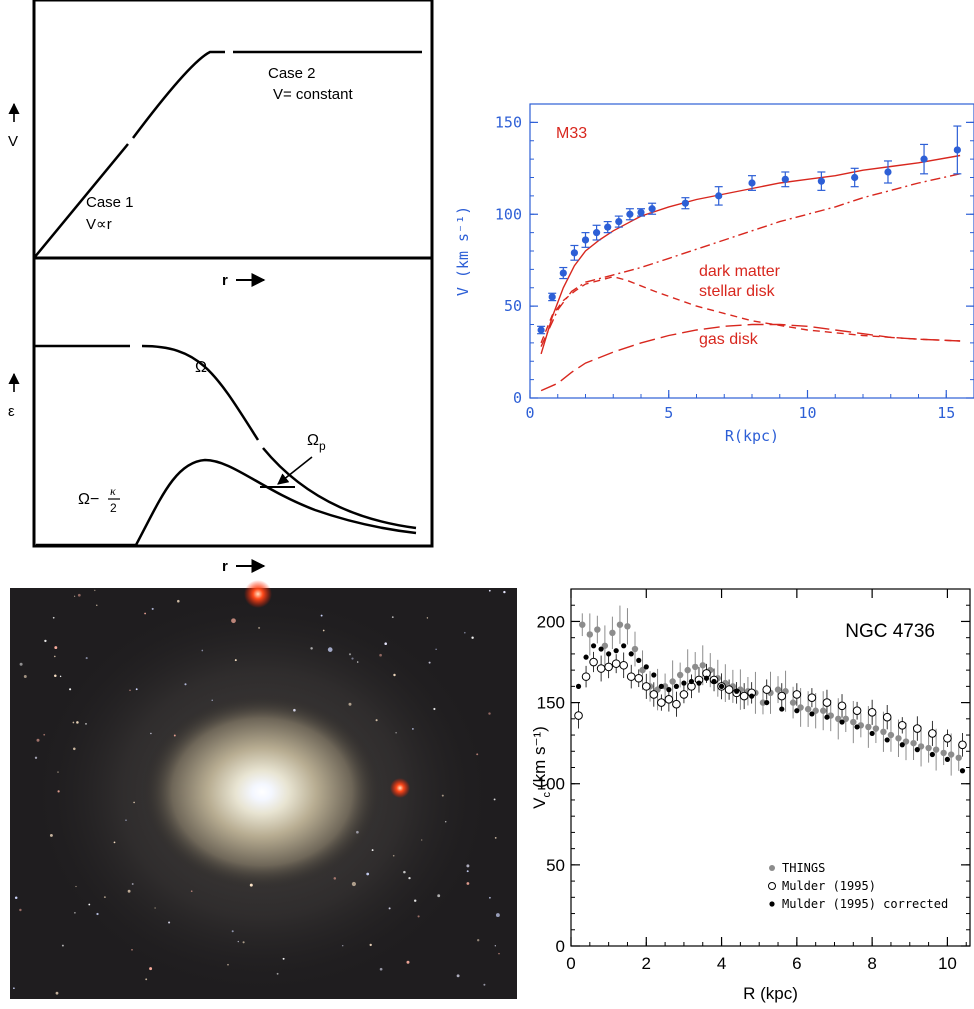 The width and height of the screenshot is (974, 1009). Describe the element at coordinates (517, 398) in the screenshot. I see `m33-ytick-label: 0` at that location.